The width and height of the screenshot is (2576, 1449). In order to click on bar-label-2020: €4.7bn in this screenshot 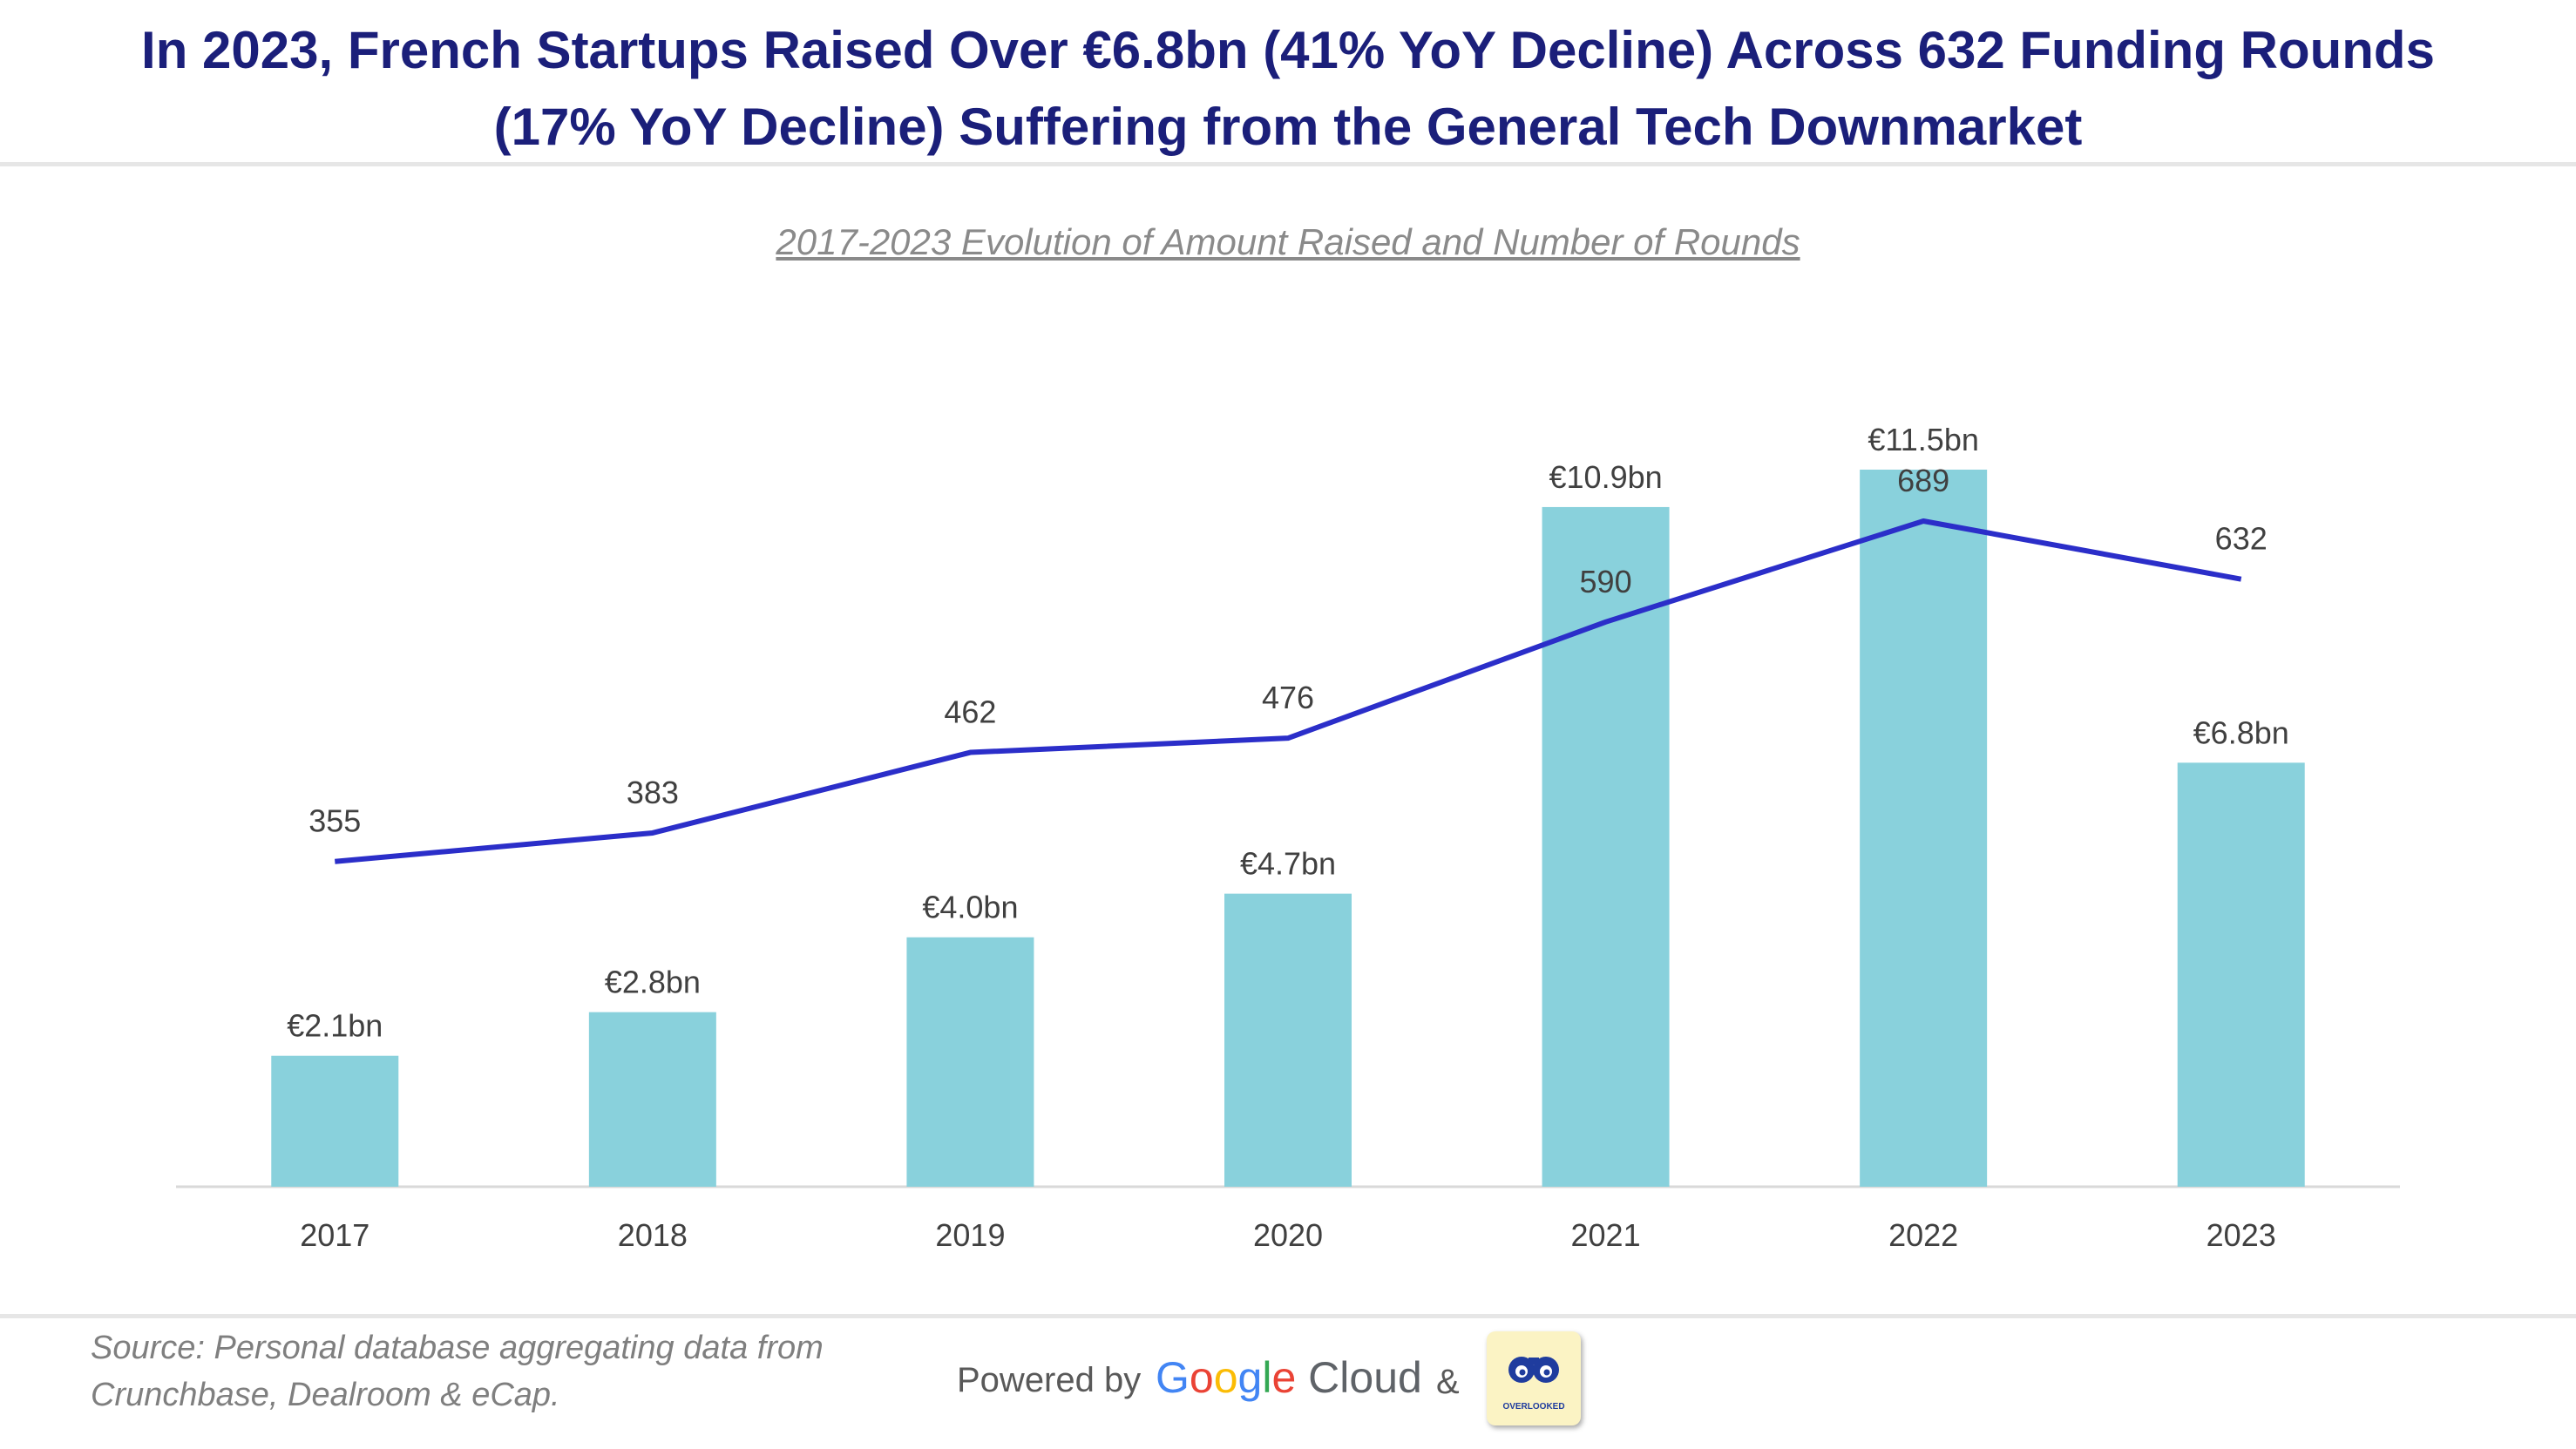, I will do `click(1288, 864)`.